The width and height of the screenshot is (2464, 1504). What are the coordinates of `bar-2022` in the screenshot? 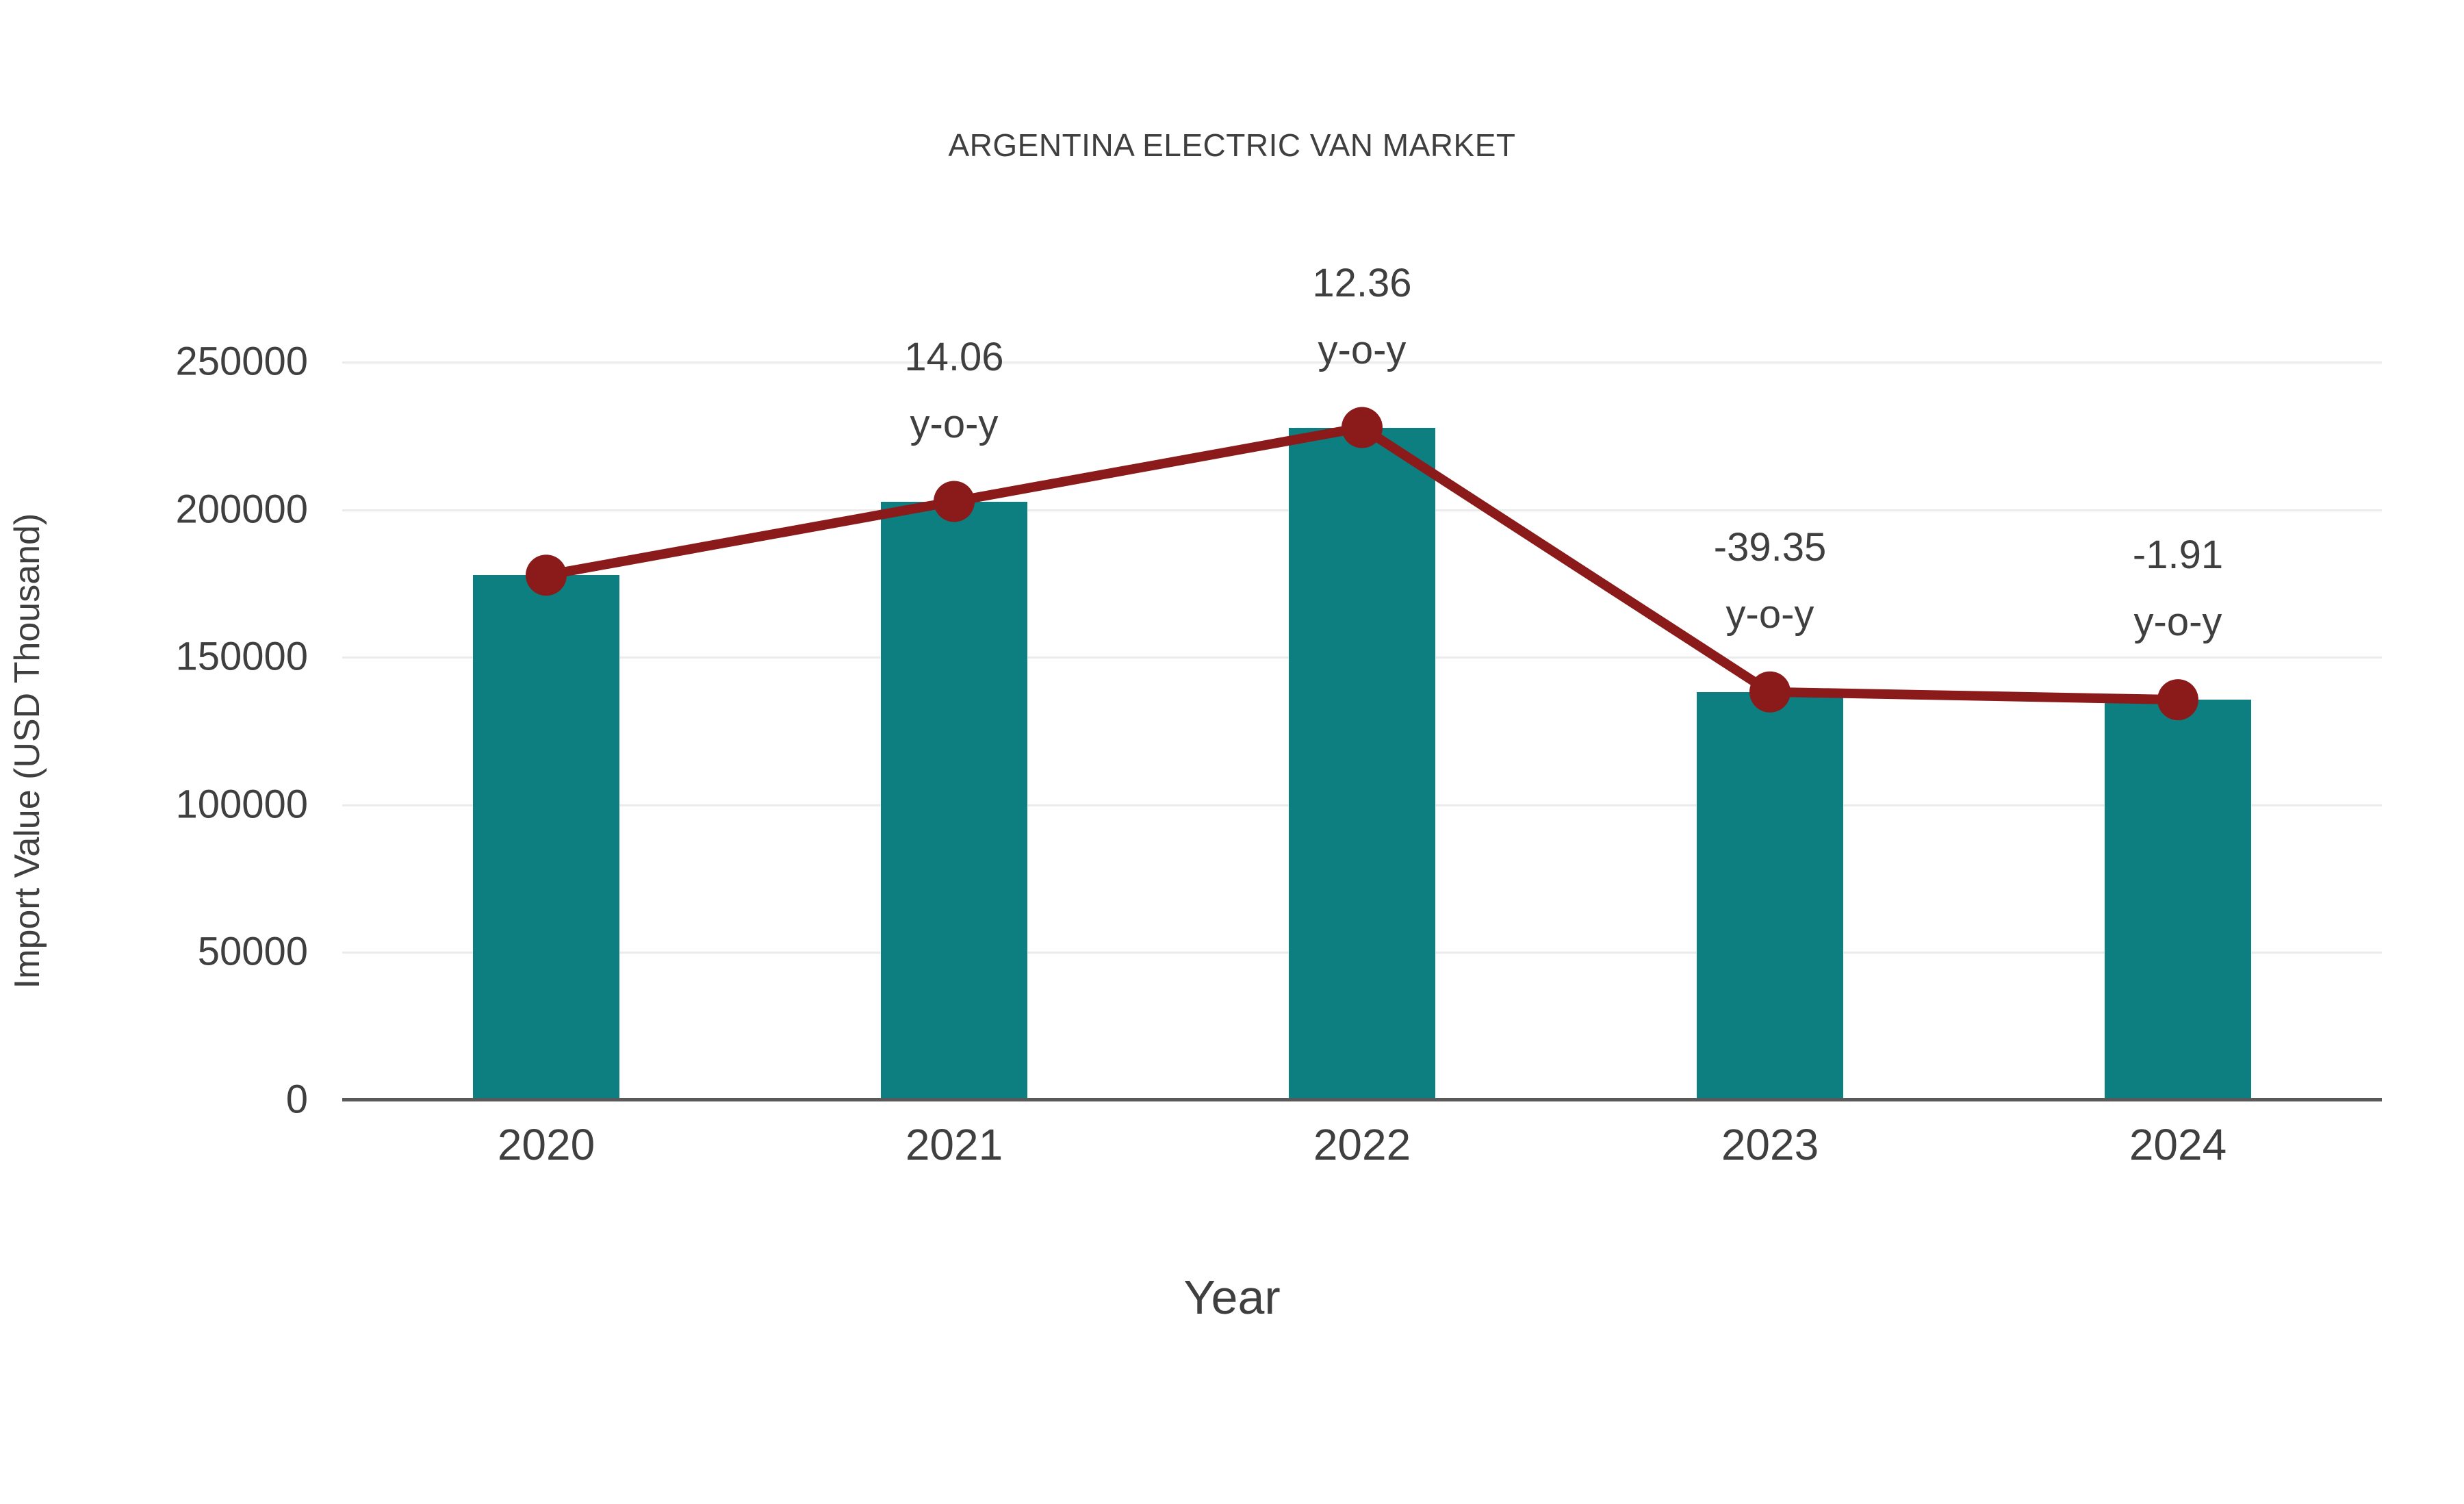 It's located at (1362, 763).